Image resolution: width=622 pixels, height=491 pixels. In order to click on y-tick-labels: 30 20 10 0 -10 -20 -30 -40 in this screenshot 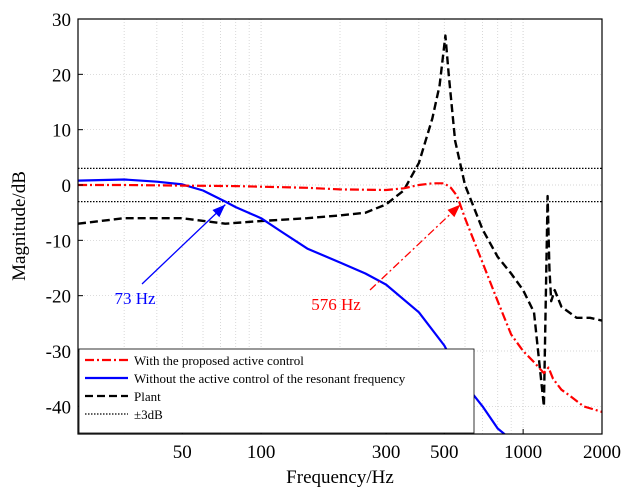, I will do `click(64, 214)`.